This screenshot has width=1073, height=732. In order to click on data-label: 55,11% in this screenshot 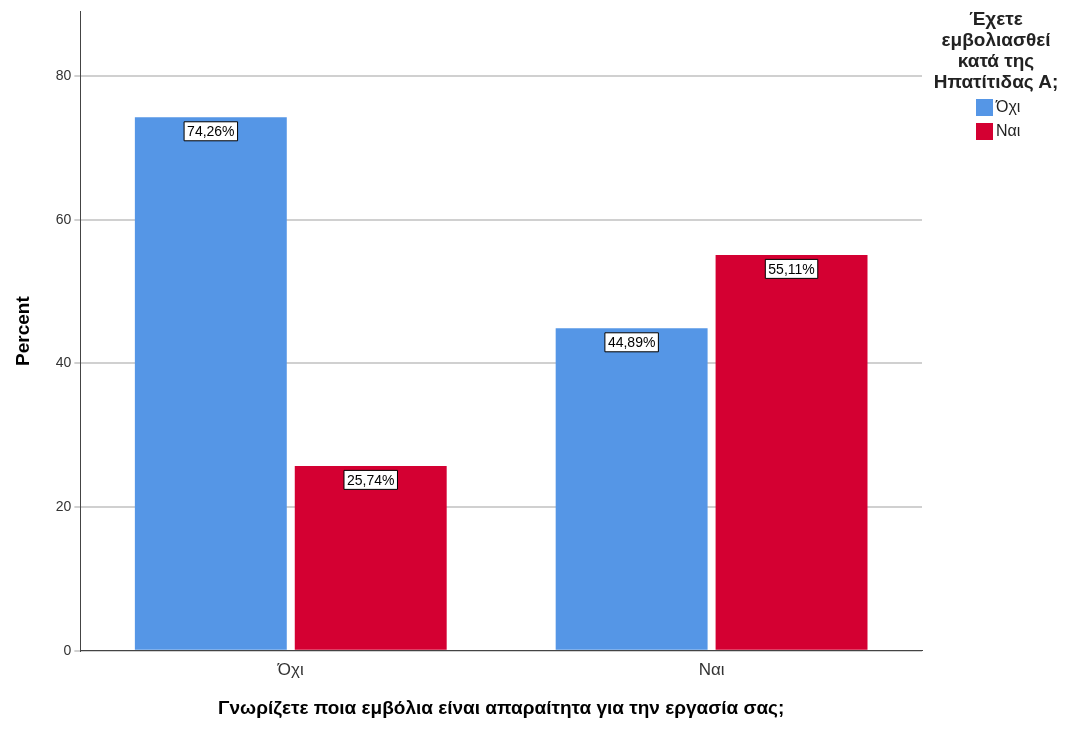, I will do `click(791, 268)`.